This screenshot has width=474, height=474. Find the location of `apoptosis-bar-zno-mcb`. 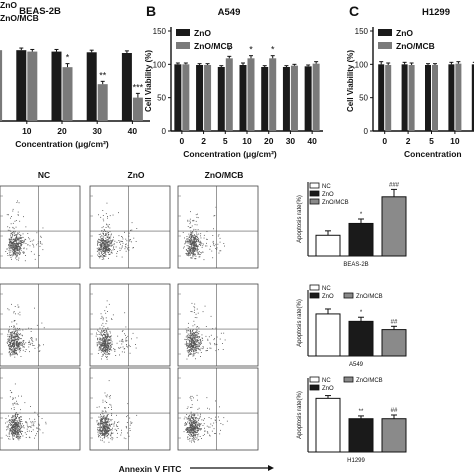

apoptosis-bar-zno-mcb is located at coordinates (394, 435).